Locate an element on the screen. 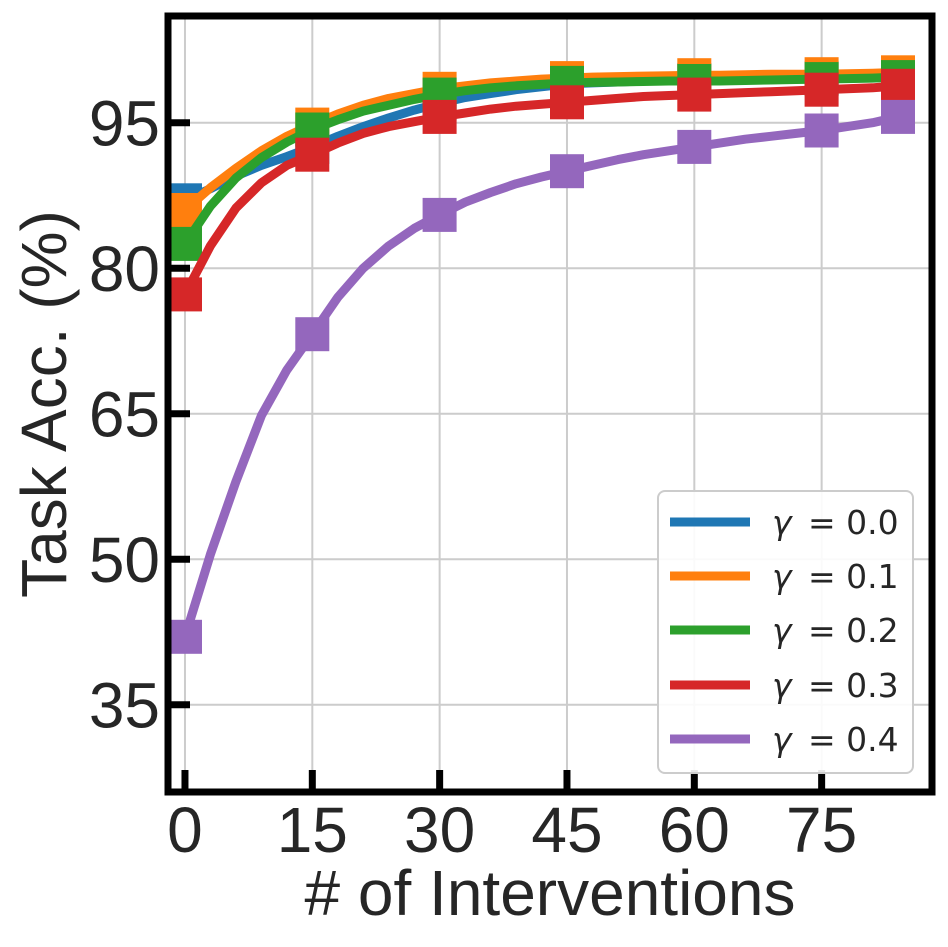  legend-entry-3: γ = 0.3 is located at coordinates (835, 685).